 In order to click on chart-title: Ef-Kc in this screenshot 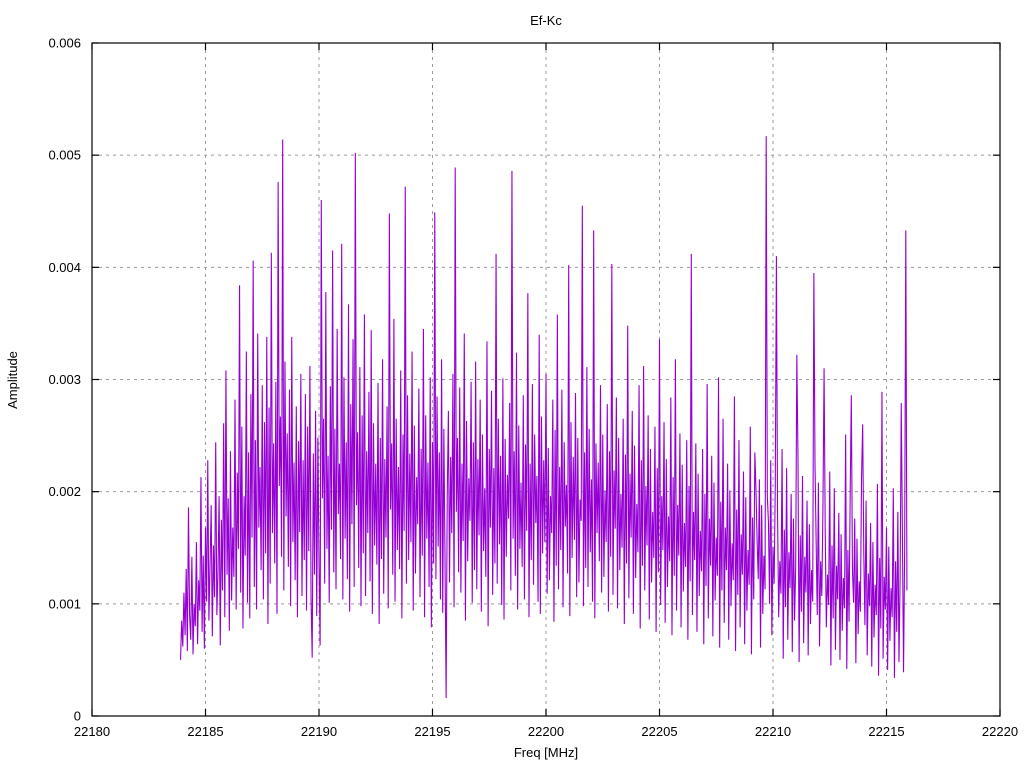, I will do `click(546, 20)`.